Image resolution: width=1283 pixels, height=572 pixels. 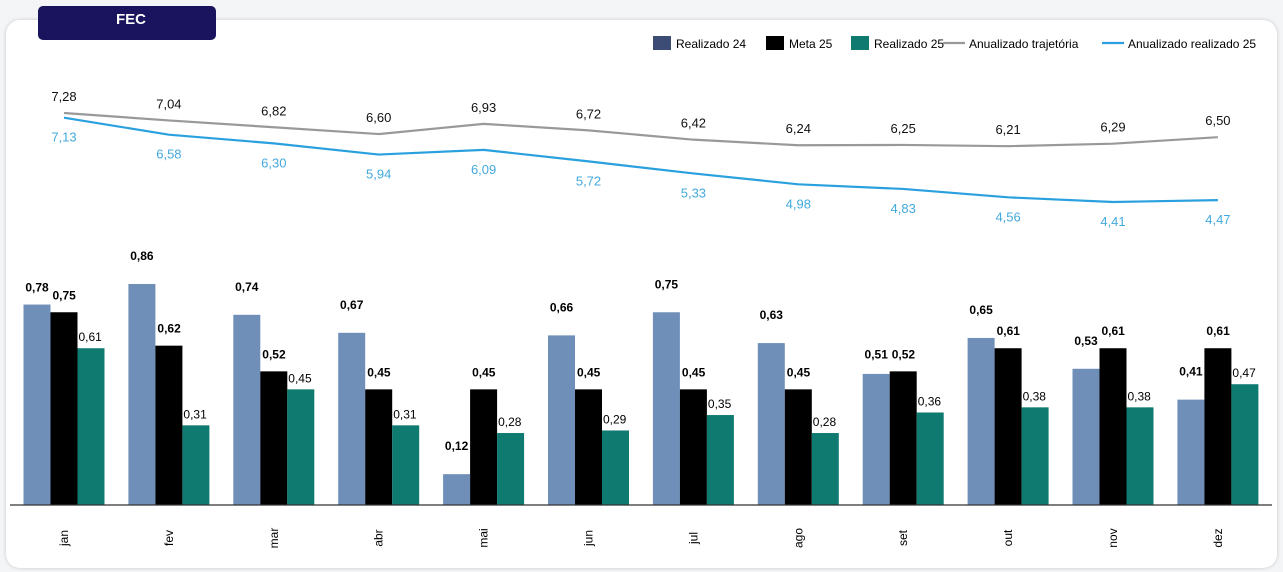 What do you see at coordinates (693, 538) in the screenshot?
I see `x-tick-jul: jul` at bounding box center [693, 538].